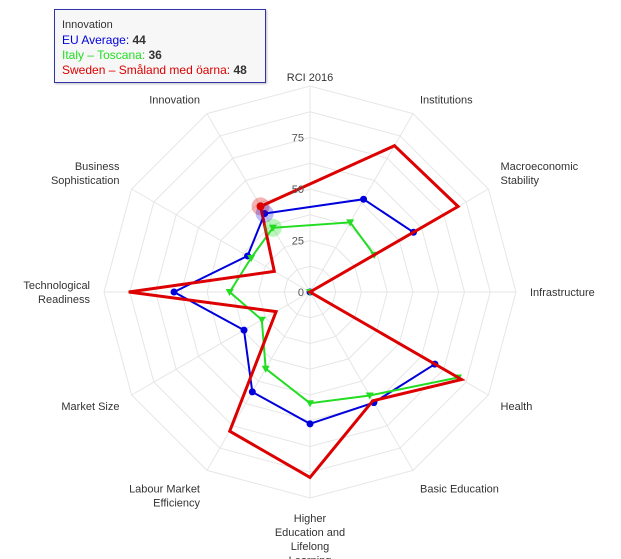  Describe the element at coordinates (260, 206) in the screenshot. I see `data-point-hover` at that location.